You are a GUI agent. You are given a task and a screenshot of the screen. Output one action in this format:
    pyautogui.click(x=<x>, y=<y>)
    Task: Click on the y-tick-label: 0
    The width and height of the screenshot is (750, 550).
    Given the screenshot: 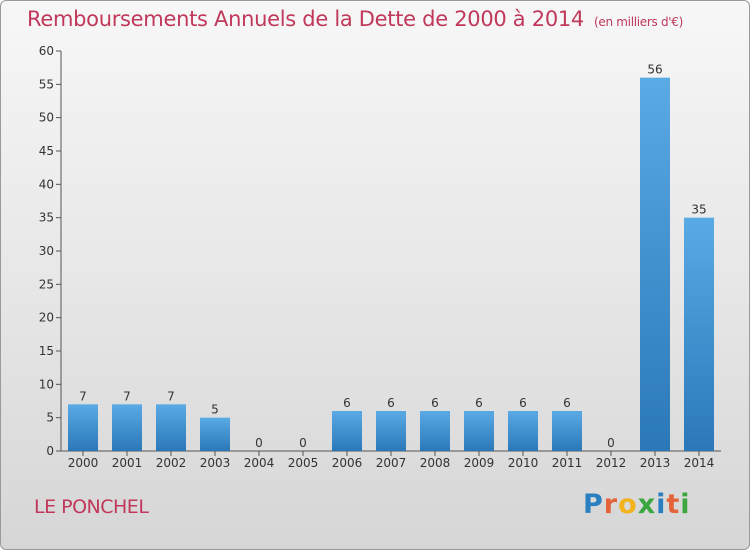 What is the action you would take?
    pyautogui.click(x=50, y=451)
    